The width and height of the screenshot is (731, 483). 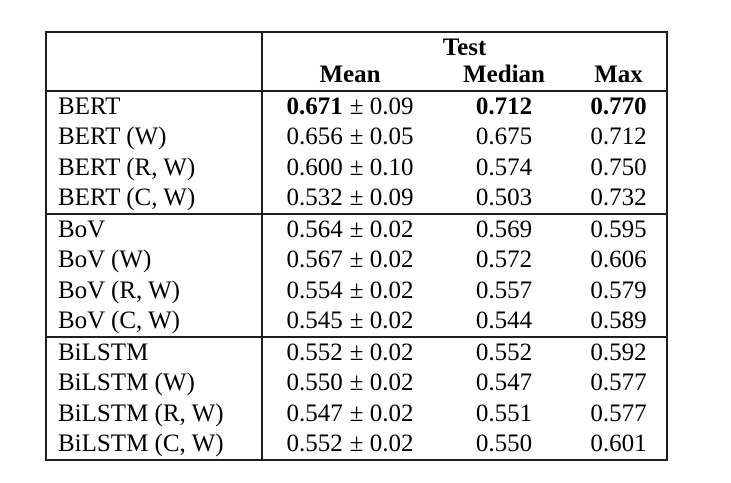 I want to click on row-label: BiLSTM (W), so click(x=155, y=383).